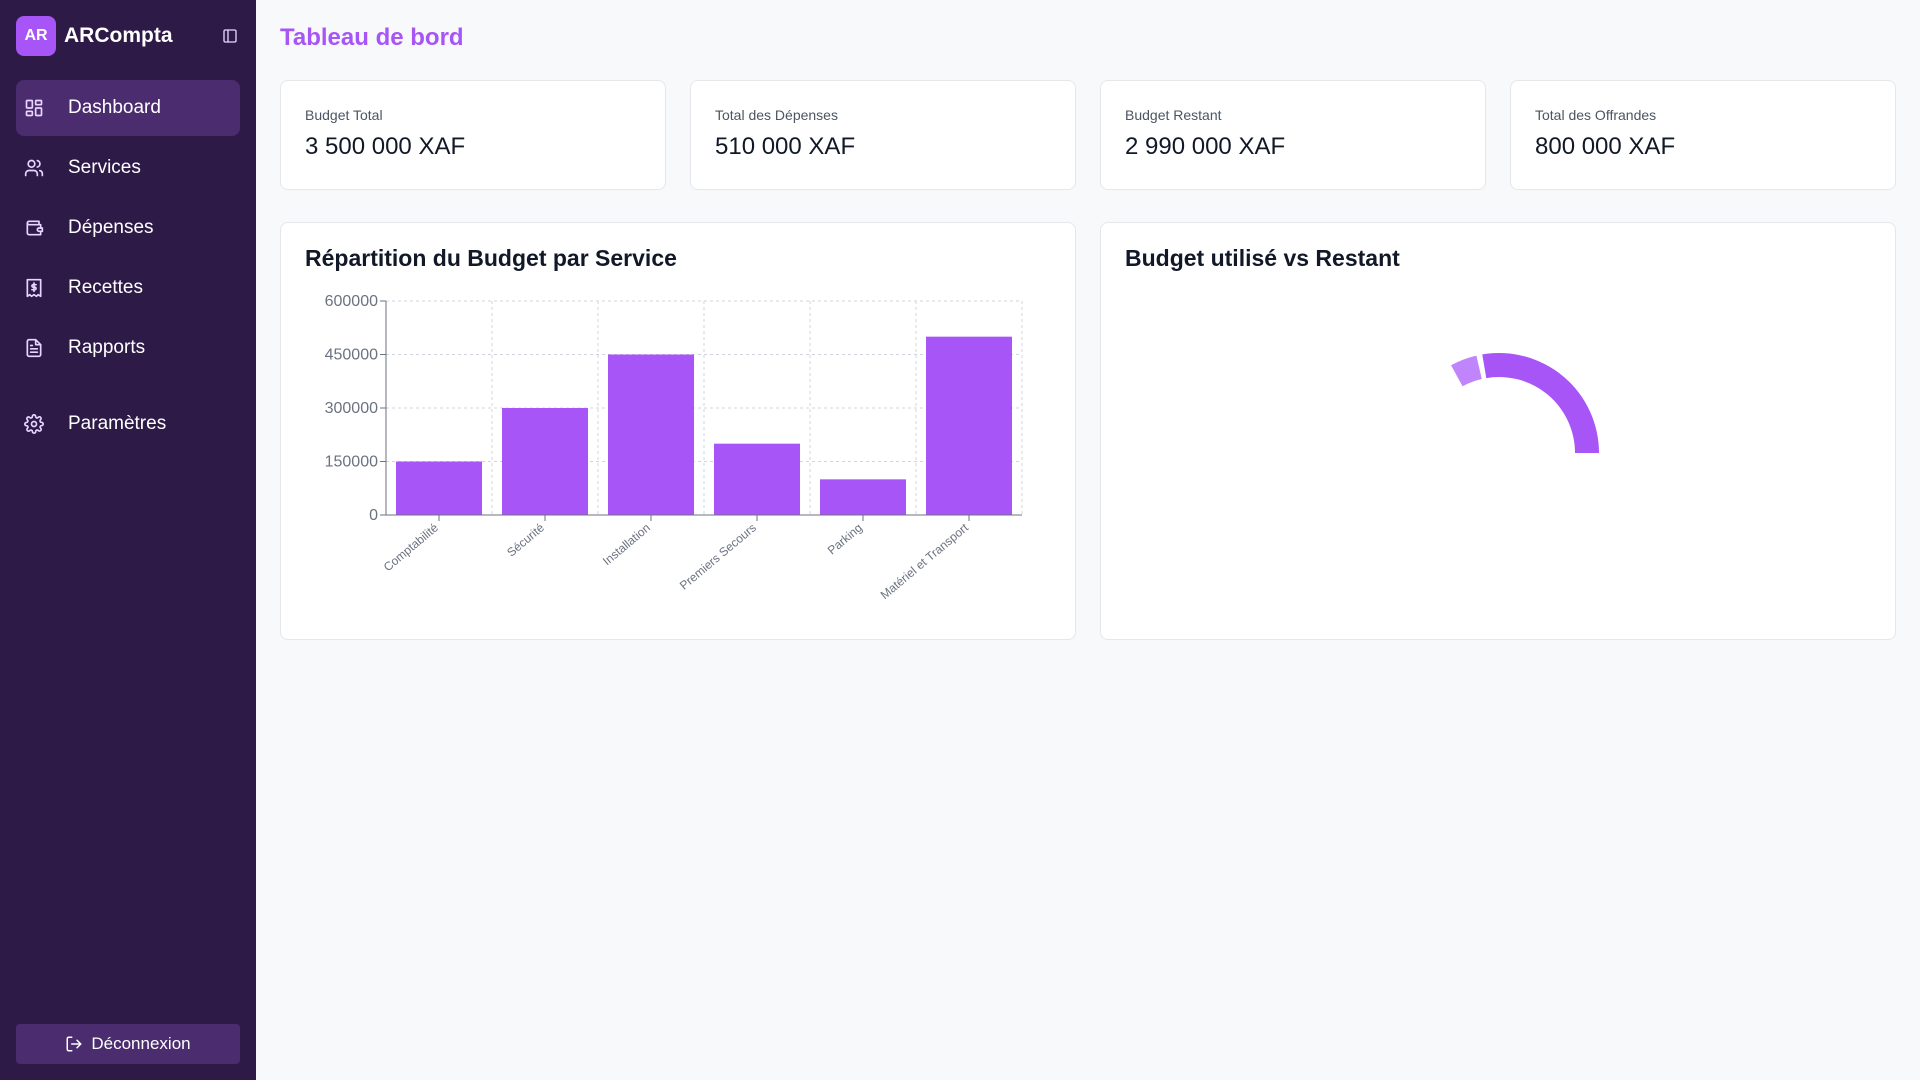 The height and width of the screenshot is (1080, 1920). I want to click on sidebar-item-depenses: Dépenses, so click(128, 228).